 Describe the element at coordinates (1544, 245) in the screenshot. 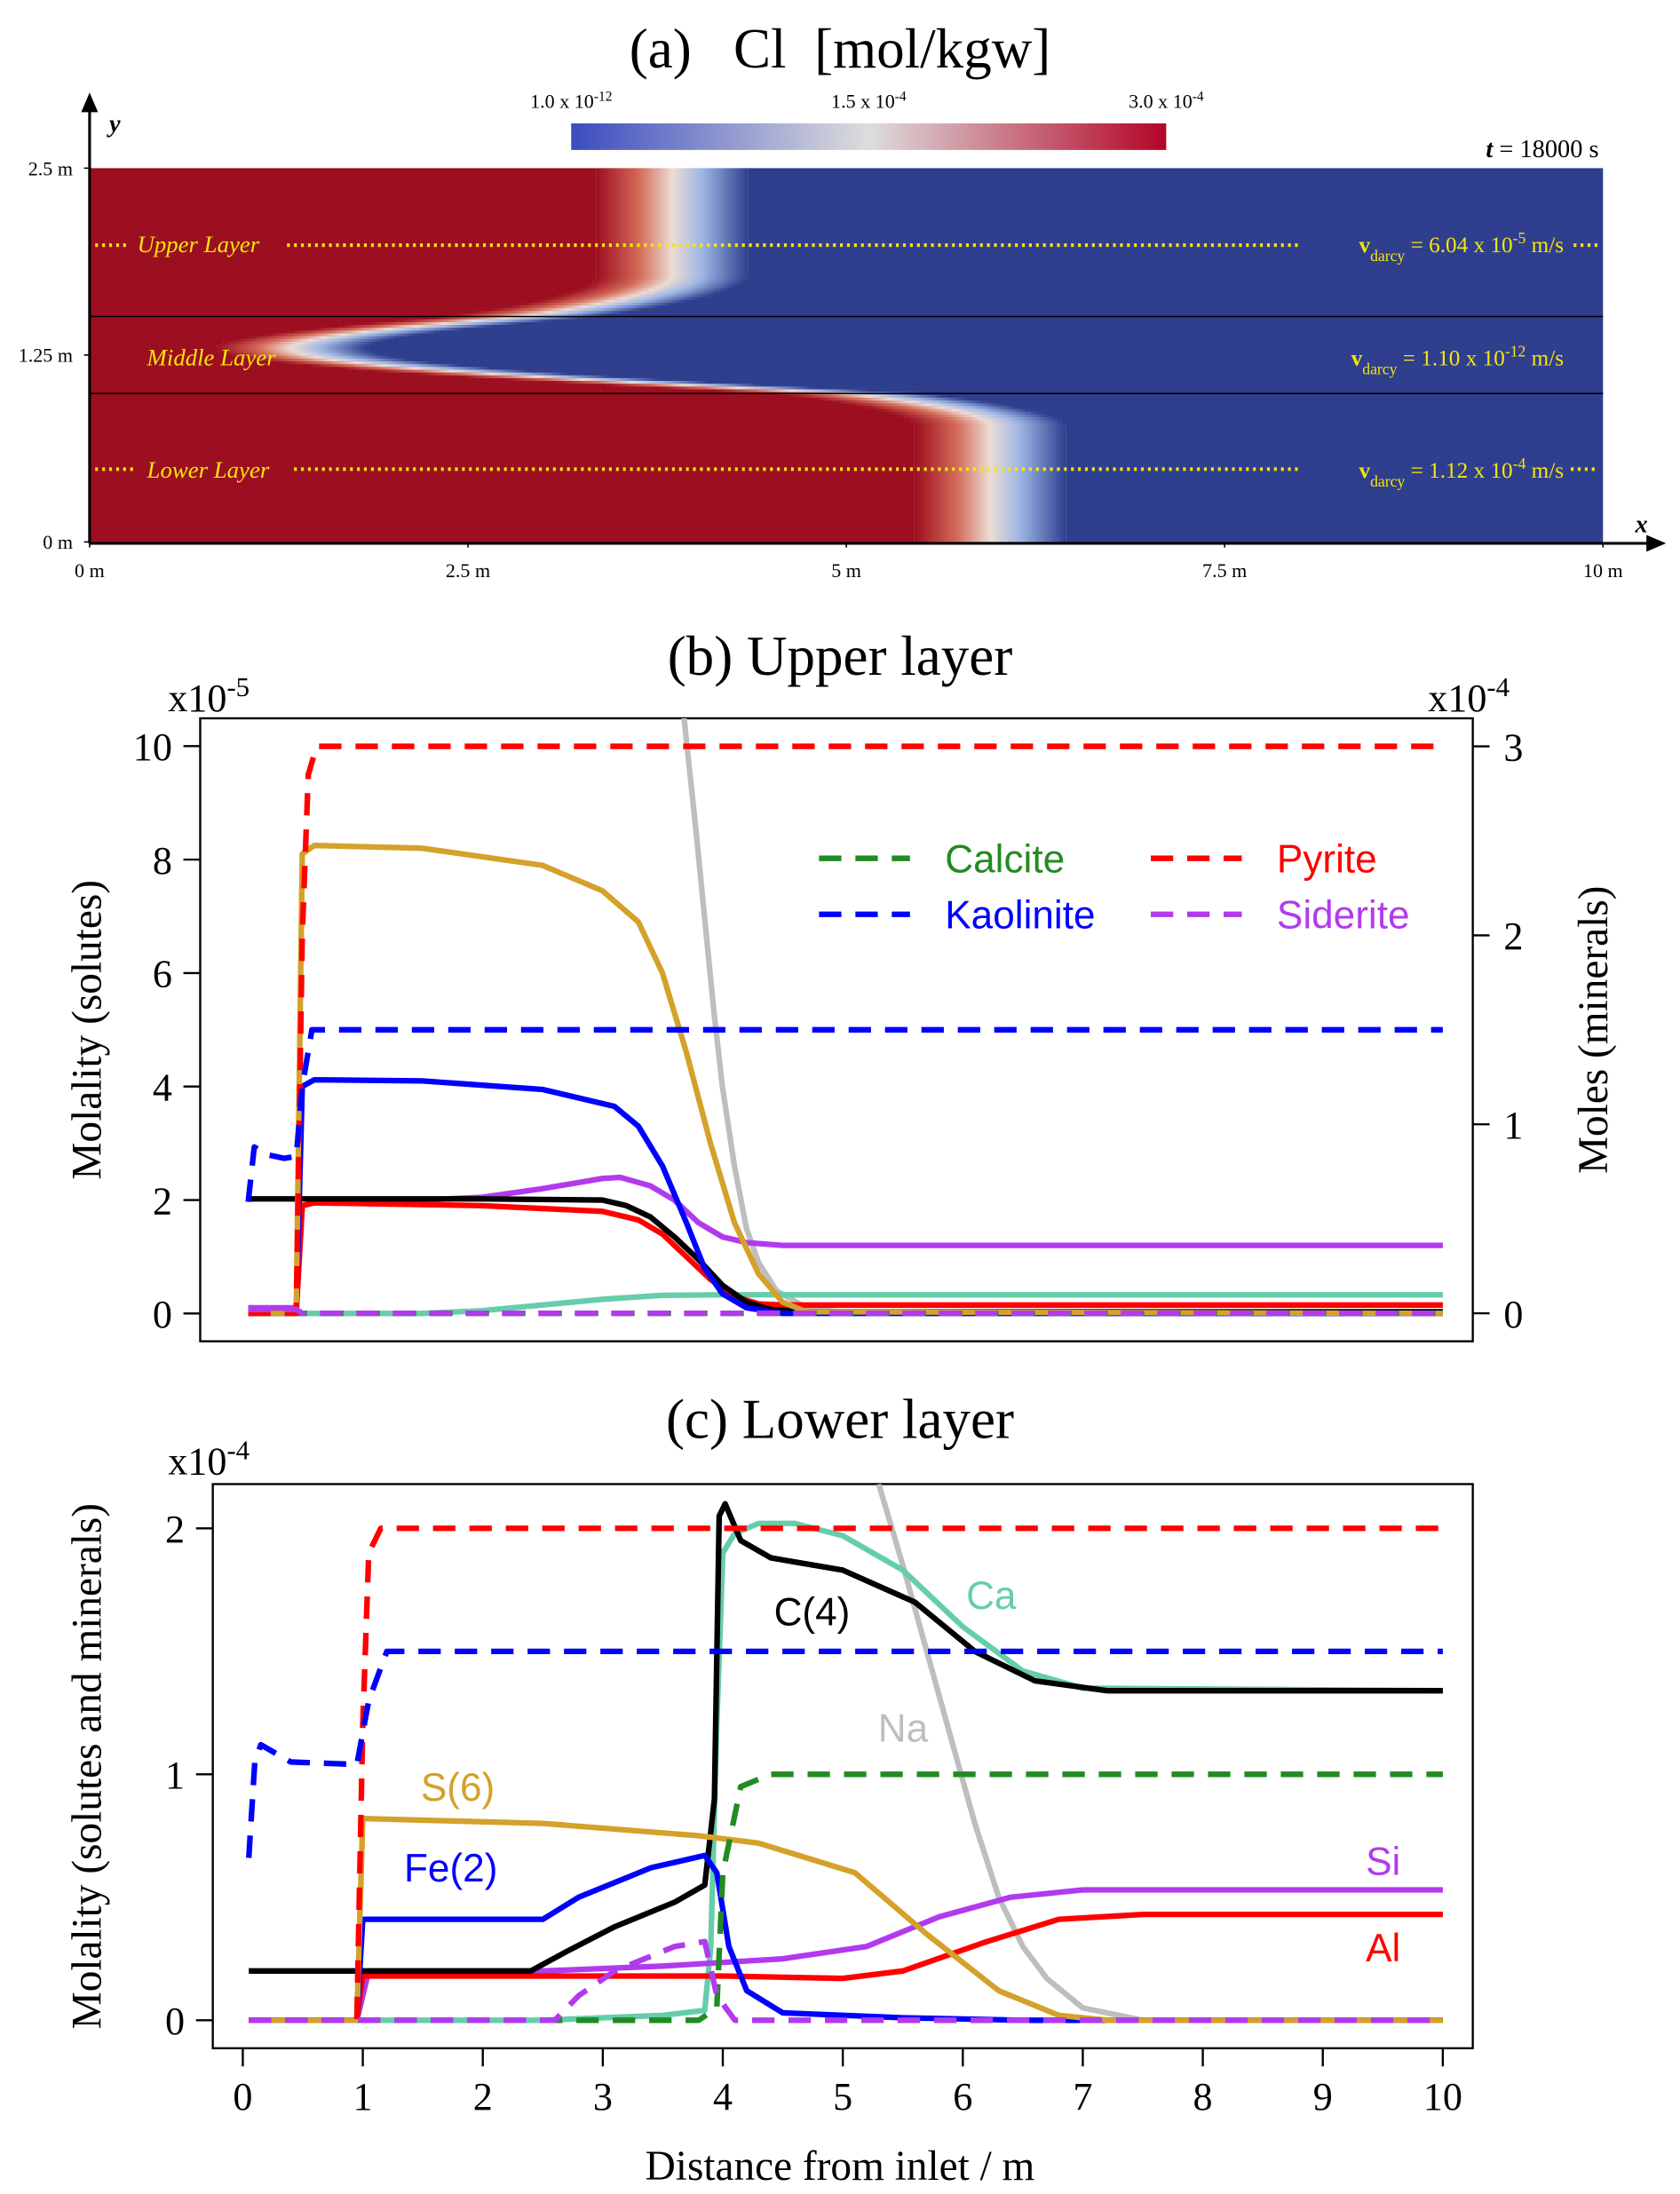

I see `velocity-label-part: m/s` at that location.